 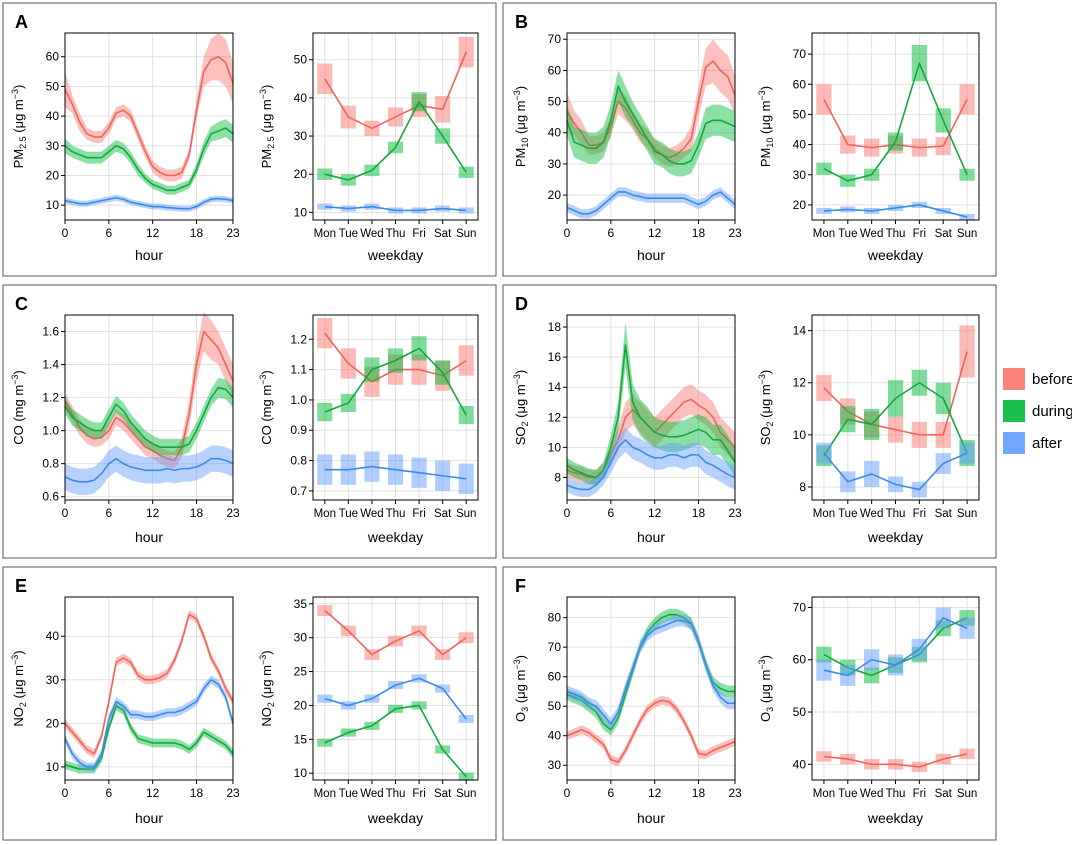 I want to click on y-tick-label: 16, so click(x=555, y=357).